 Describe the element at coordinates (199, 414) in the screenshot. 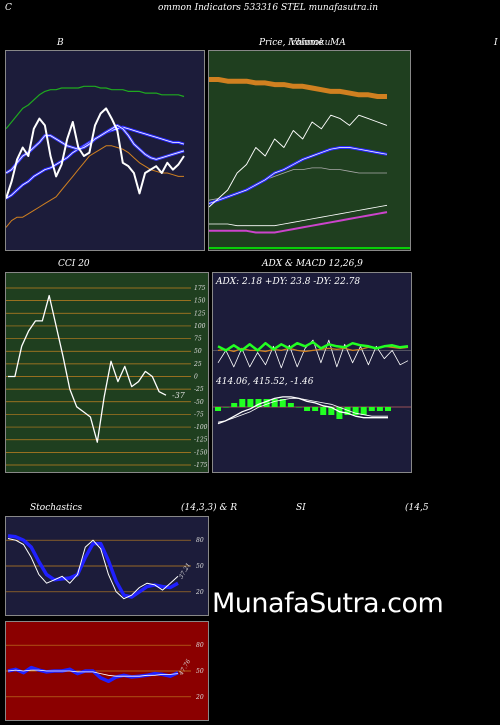

I see `cci-tick-10: -75` at that location.